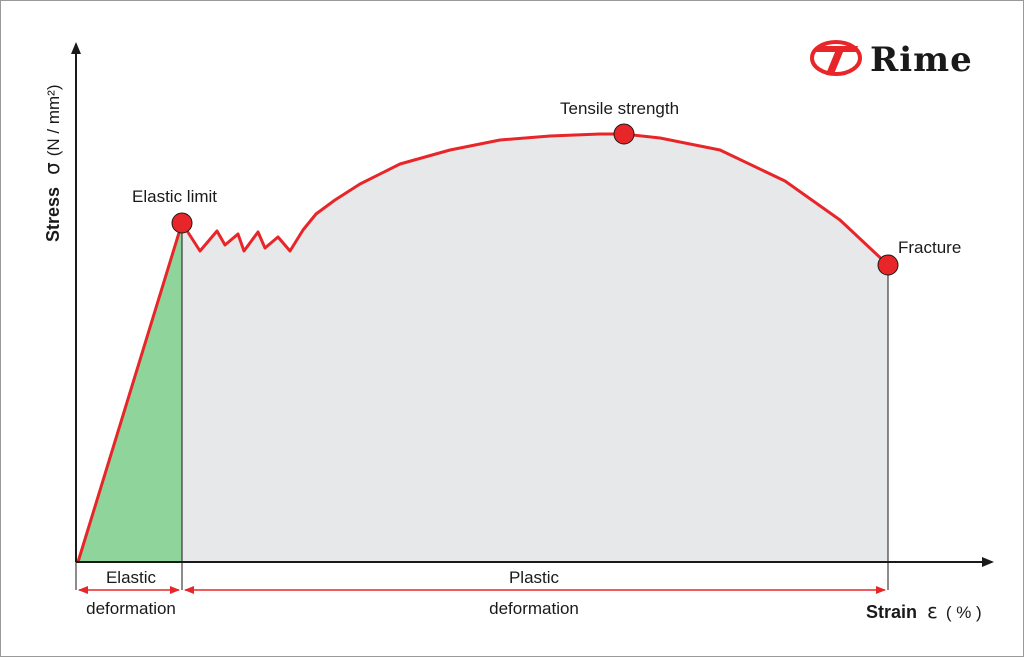  What do you see at coordinates (964, 612) in the screenshot?
I see `x-axis-unit: ( % )` at bounding box center [964, 612].